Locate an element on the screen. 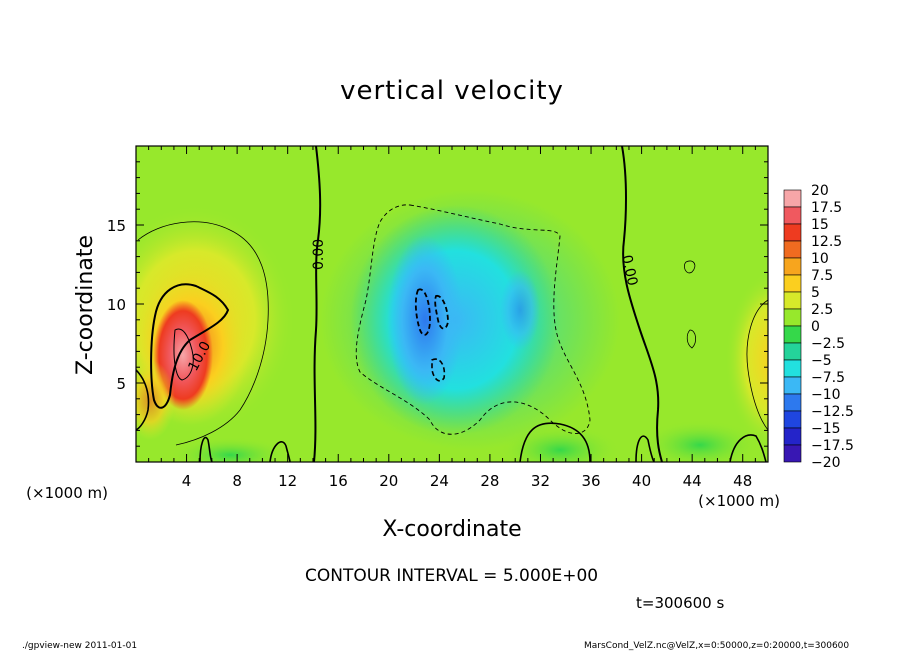 This screenshot has height=654, width=904. colorbar-level-label: 7.5 is located at coordinates (822, 276).